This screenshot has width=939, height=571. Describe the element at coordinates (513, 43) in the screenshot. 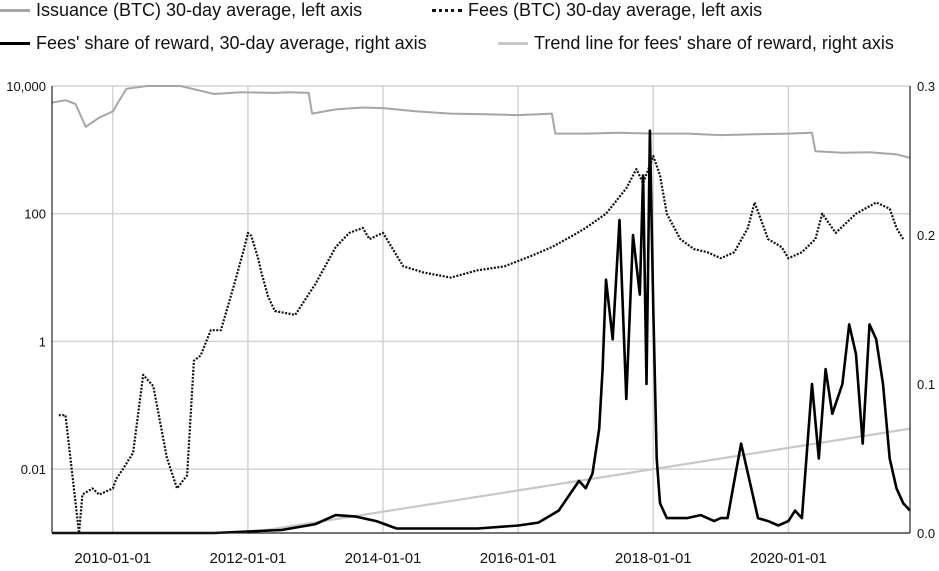

I see `legend-swatch-trend` at that location.